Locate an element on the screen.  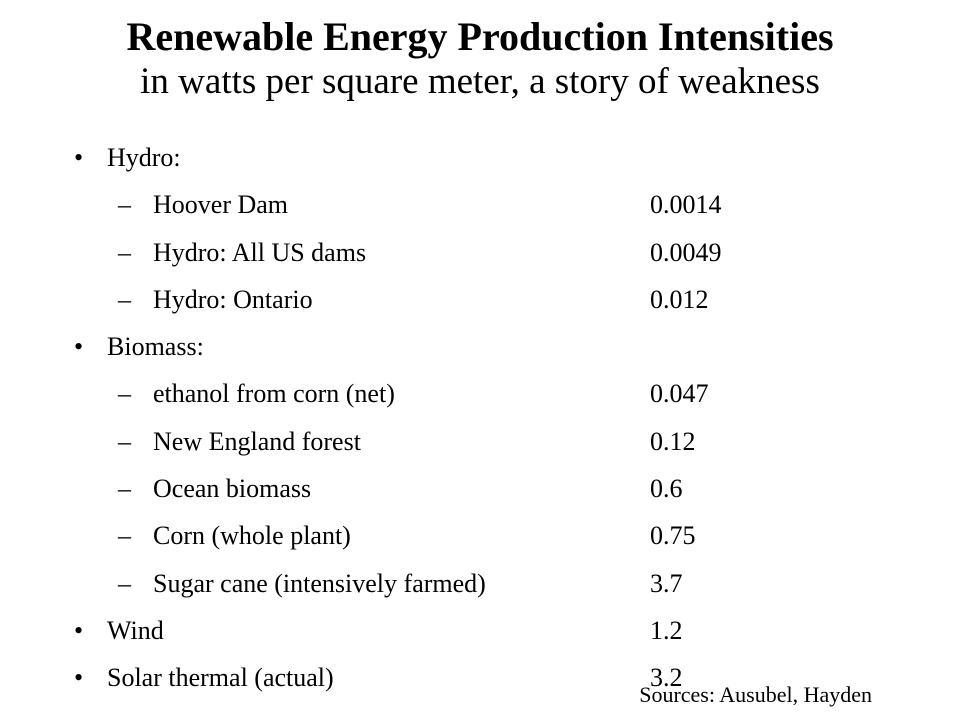
list-item-hydro: • Hydro: is located at coordinates (480, 157).